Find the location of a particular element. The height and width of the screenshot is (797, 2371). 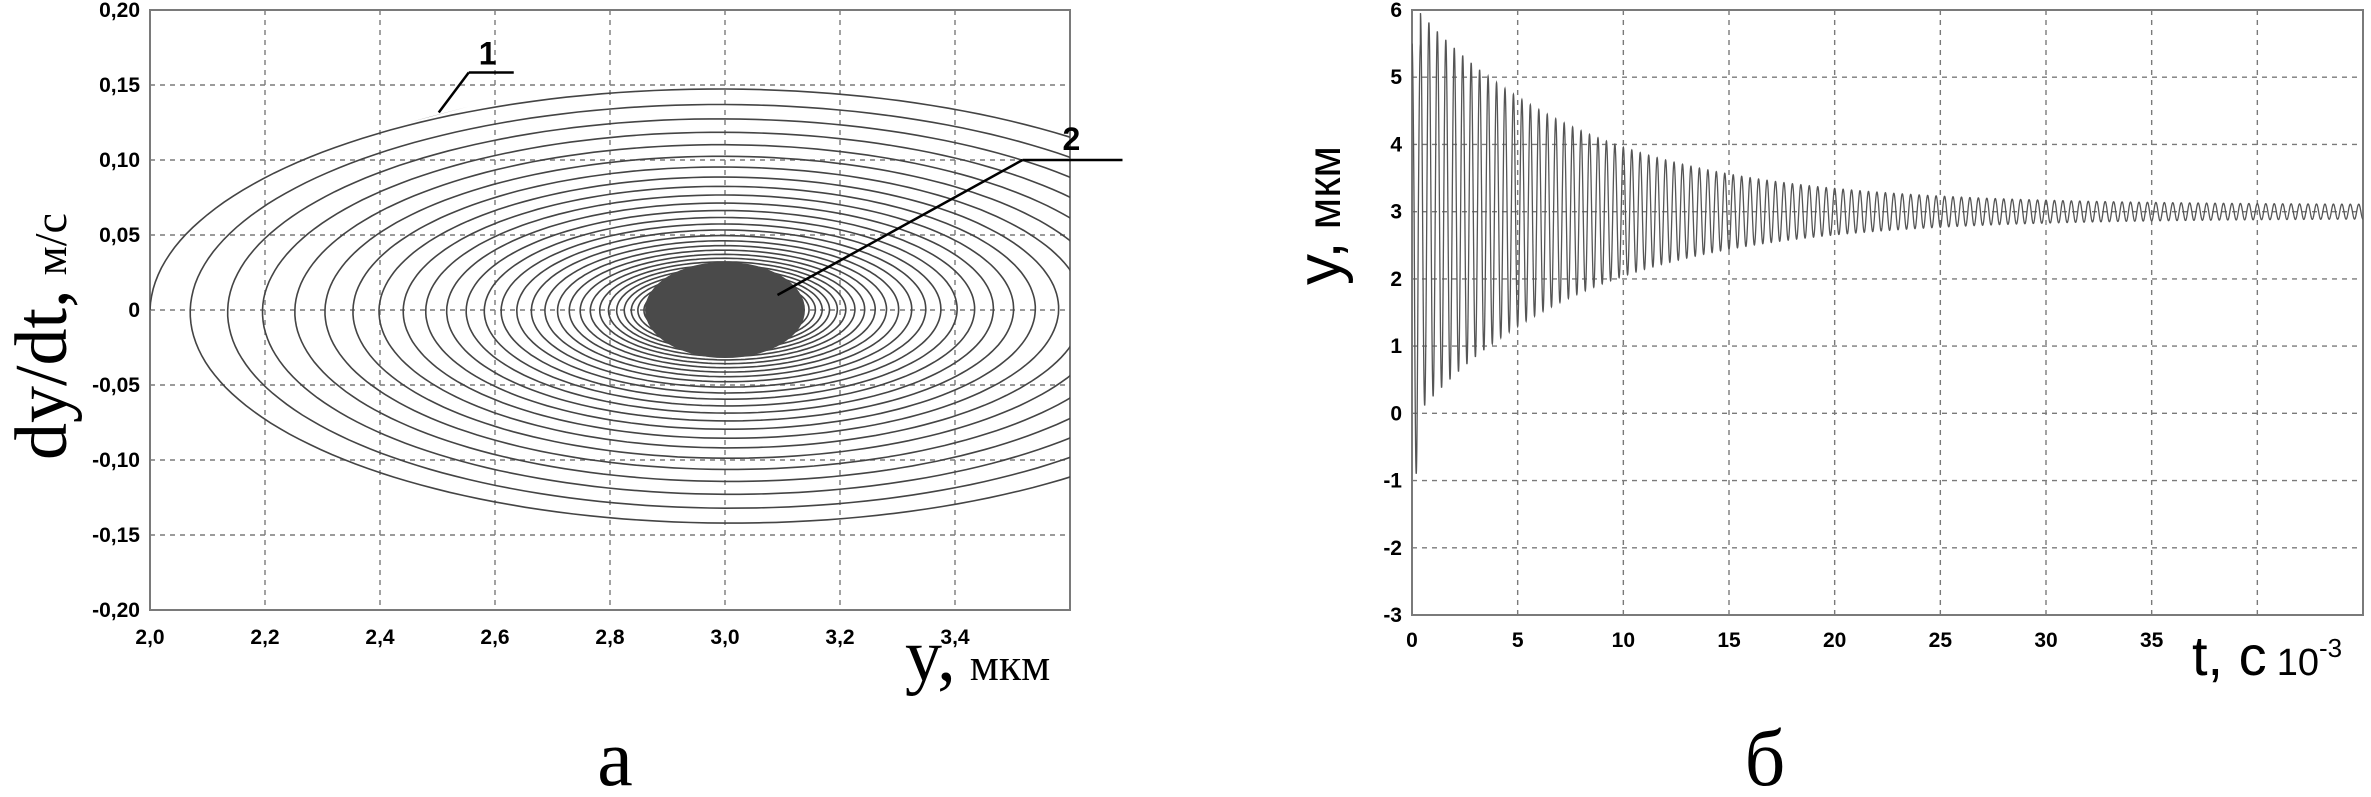

x-tick-label: 25 is located at coordinates (1941, 640).